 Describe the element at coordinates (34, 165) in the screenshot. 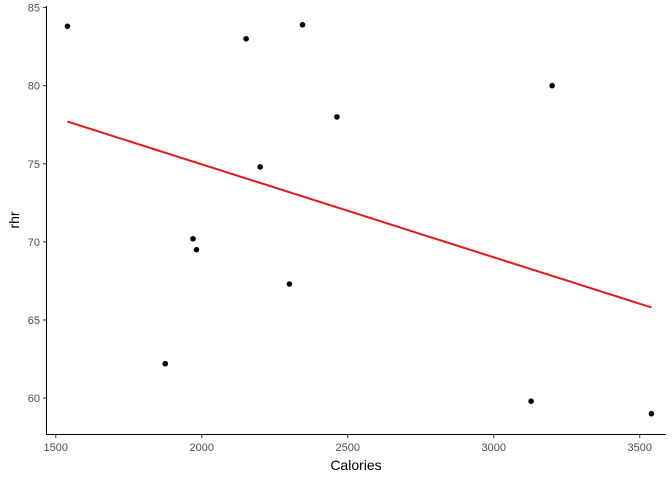

I see `y-tick-label: 75` at that location.